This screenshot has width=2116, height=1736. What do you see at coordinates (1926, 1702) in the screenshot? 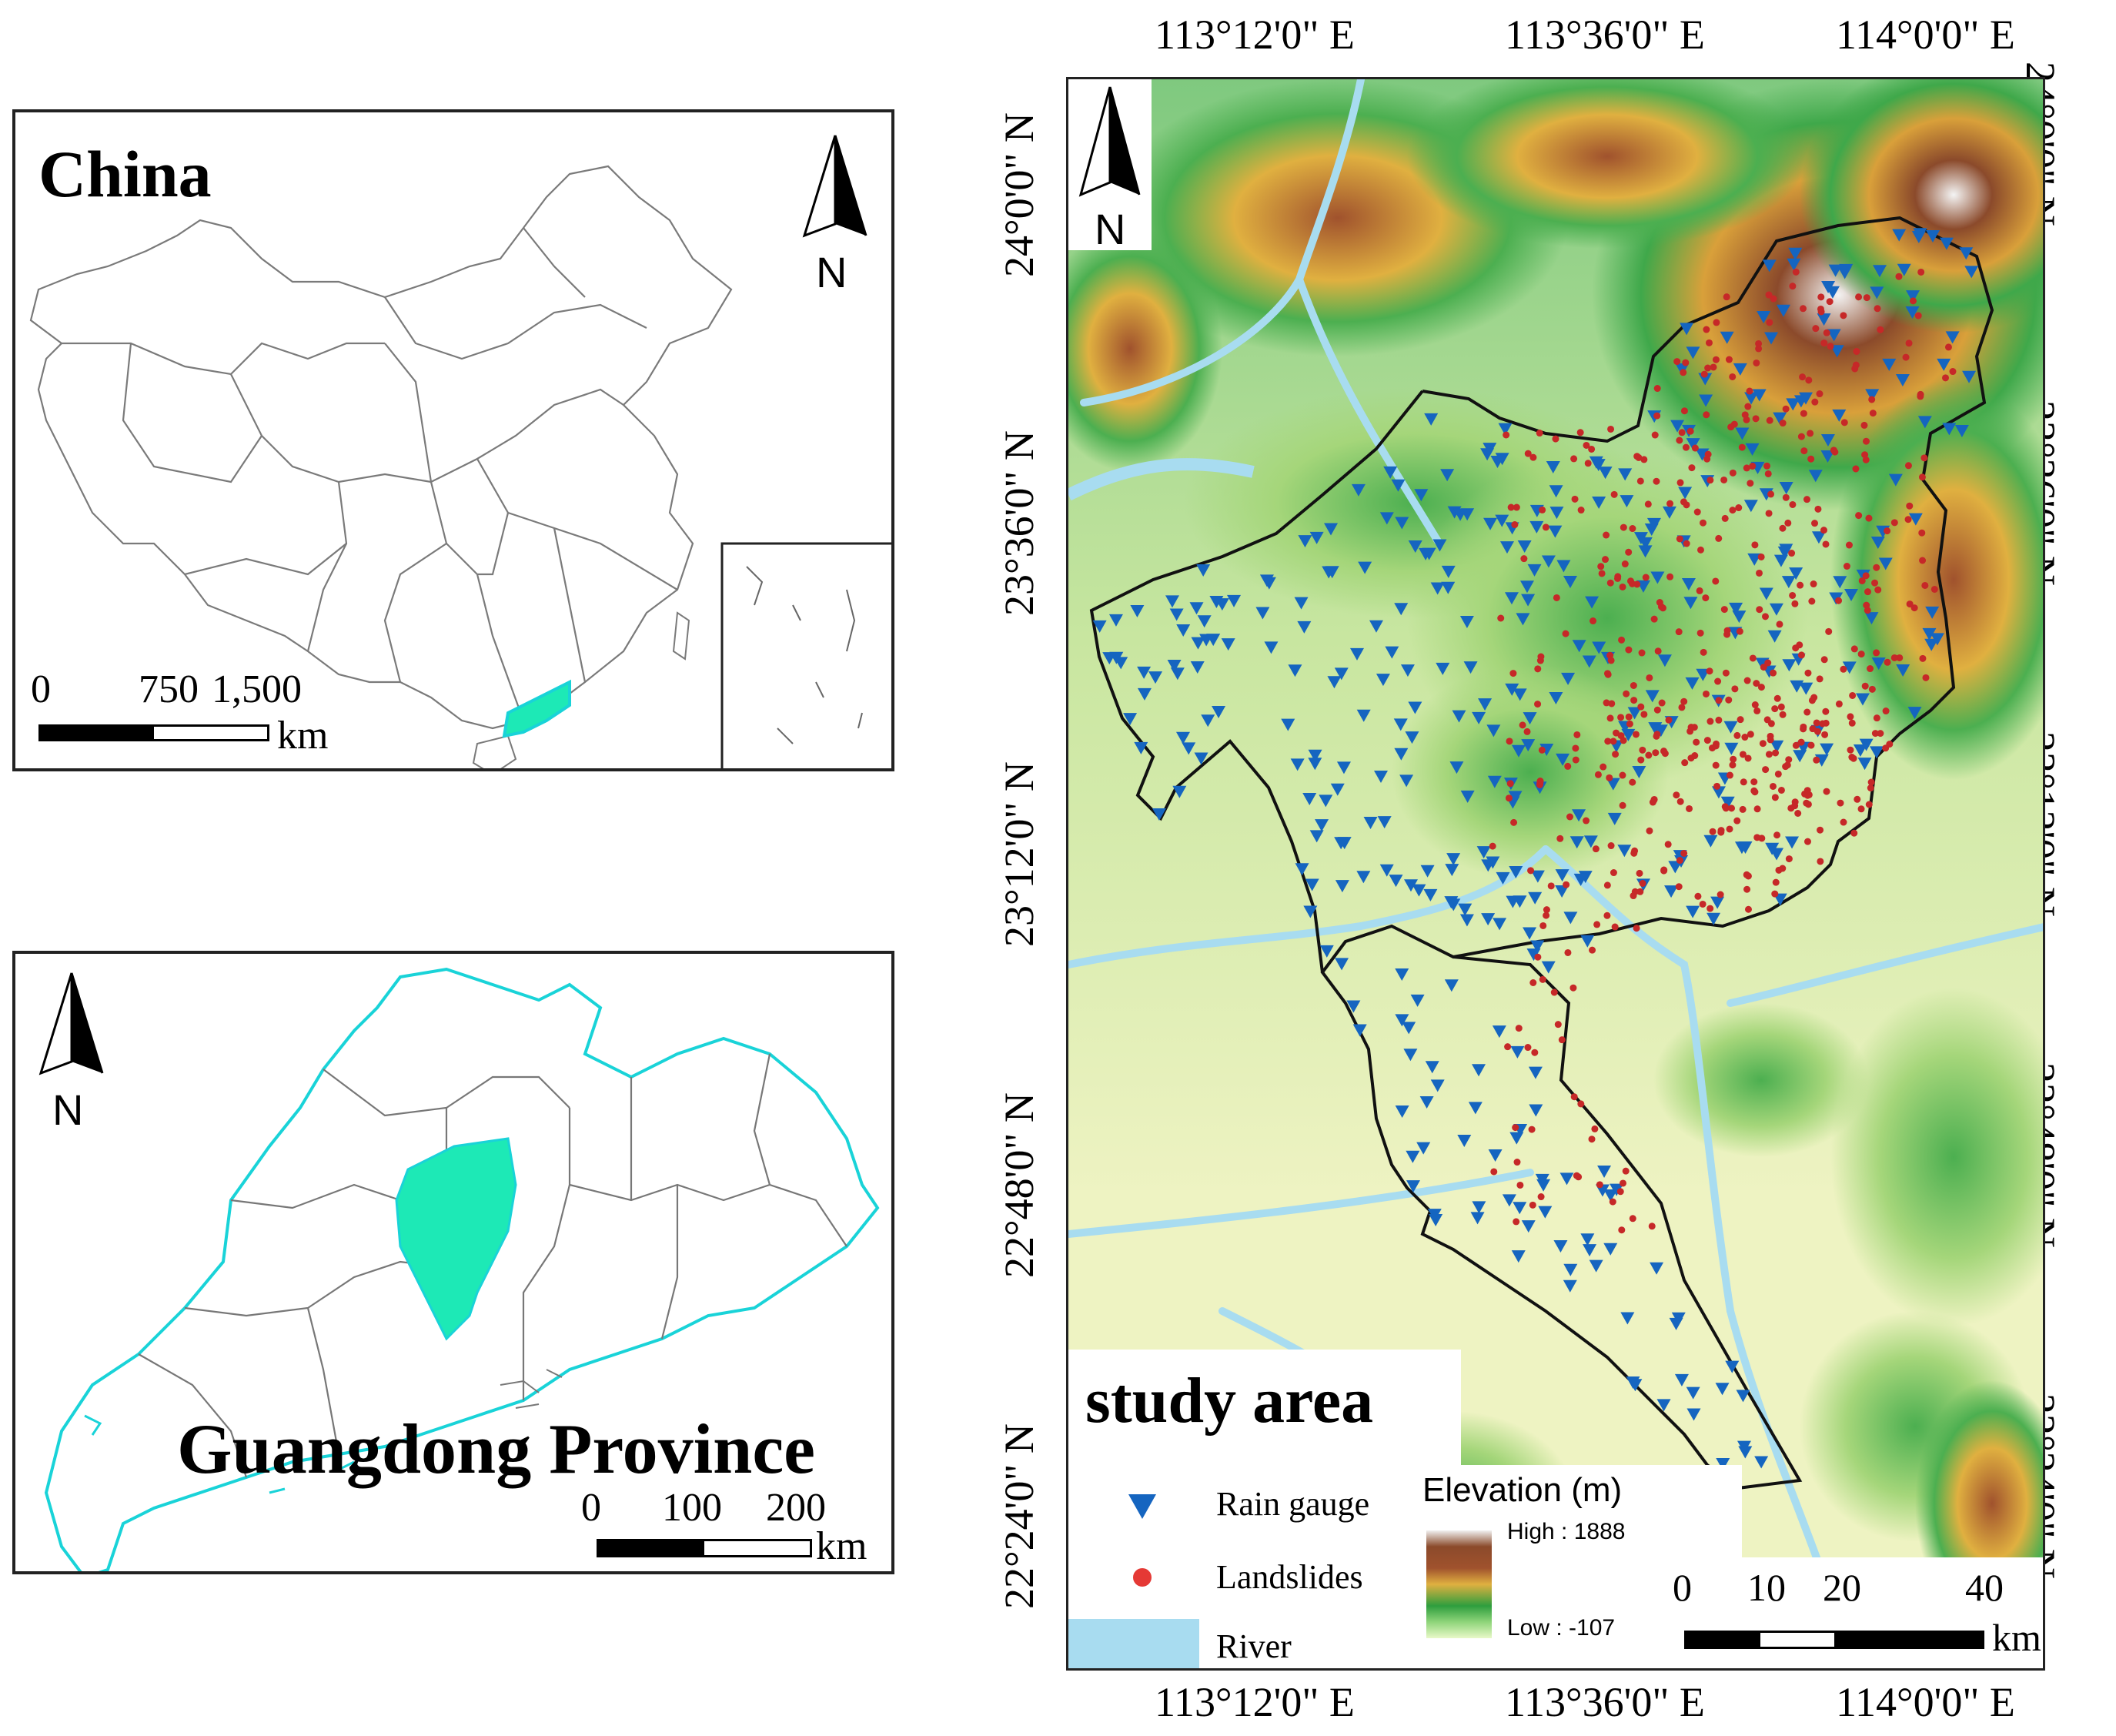
I see `bottom-coord-3: 114°0'0" E` at bounding box center [1926, 1702].